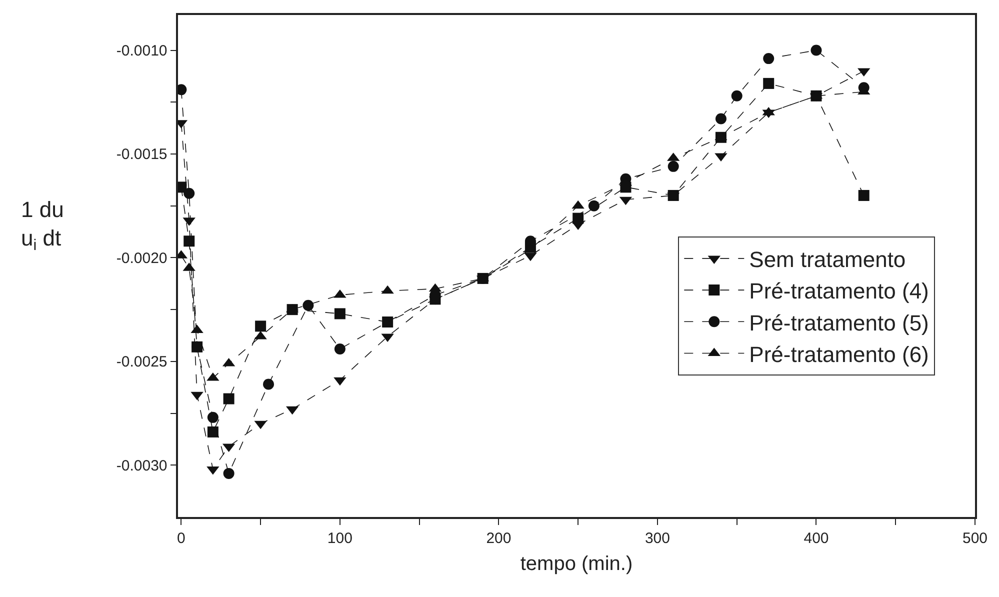  Describe the element at coordinates (142, 155) in the screenshot. I see `y-tick-label: -0.0015` at that location.